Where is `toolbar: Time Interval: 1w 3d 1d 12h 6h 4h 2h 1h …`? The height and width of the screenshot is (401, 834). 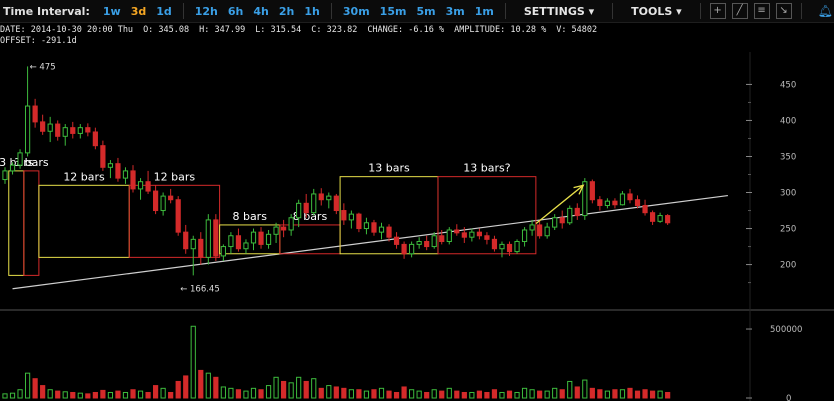 toolbar: Time Interval: 1w 3d 1d 12h 6h 4h 2h 1h … is located at coordinates (417, 11).